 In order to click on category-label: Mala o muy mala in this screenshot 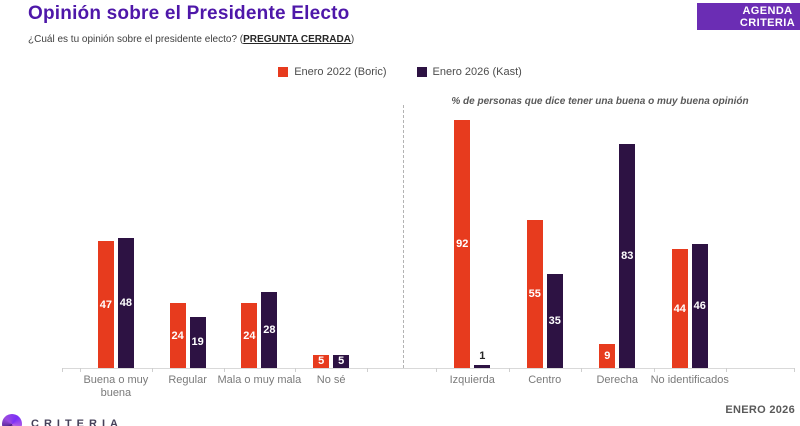, I will do `click(259, 380)`.